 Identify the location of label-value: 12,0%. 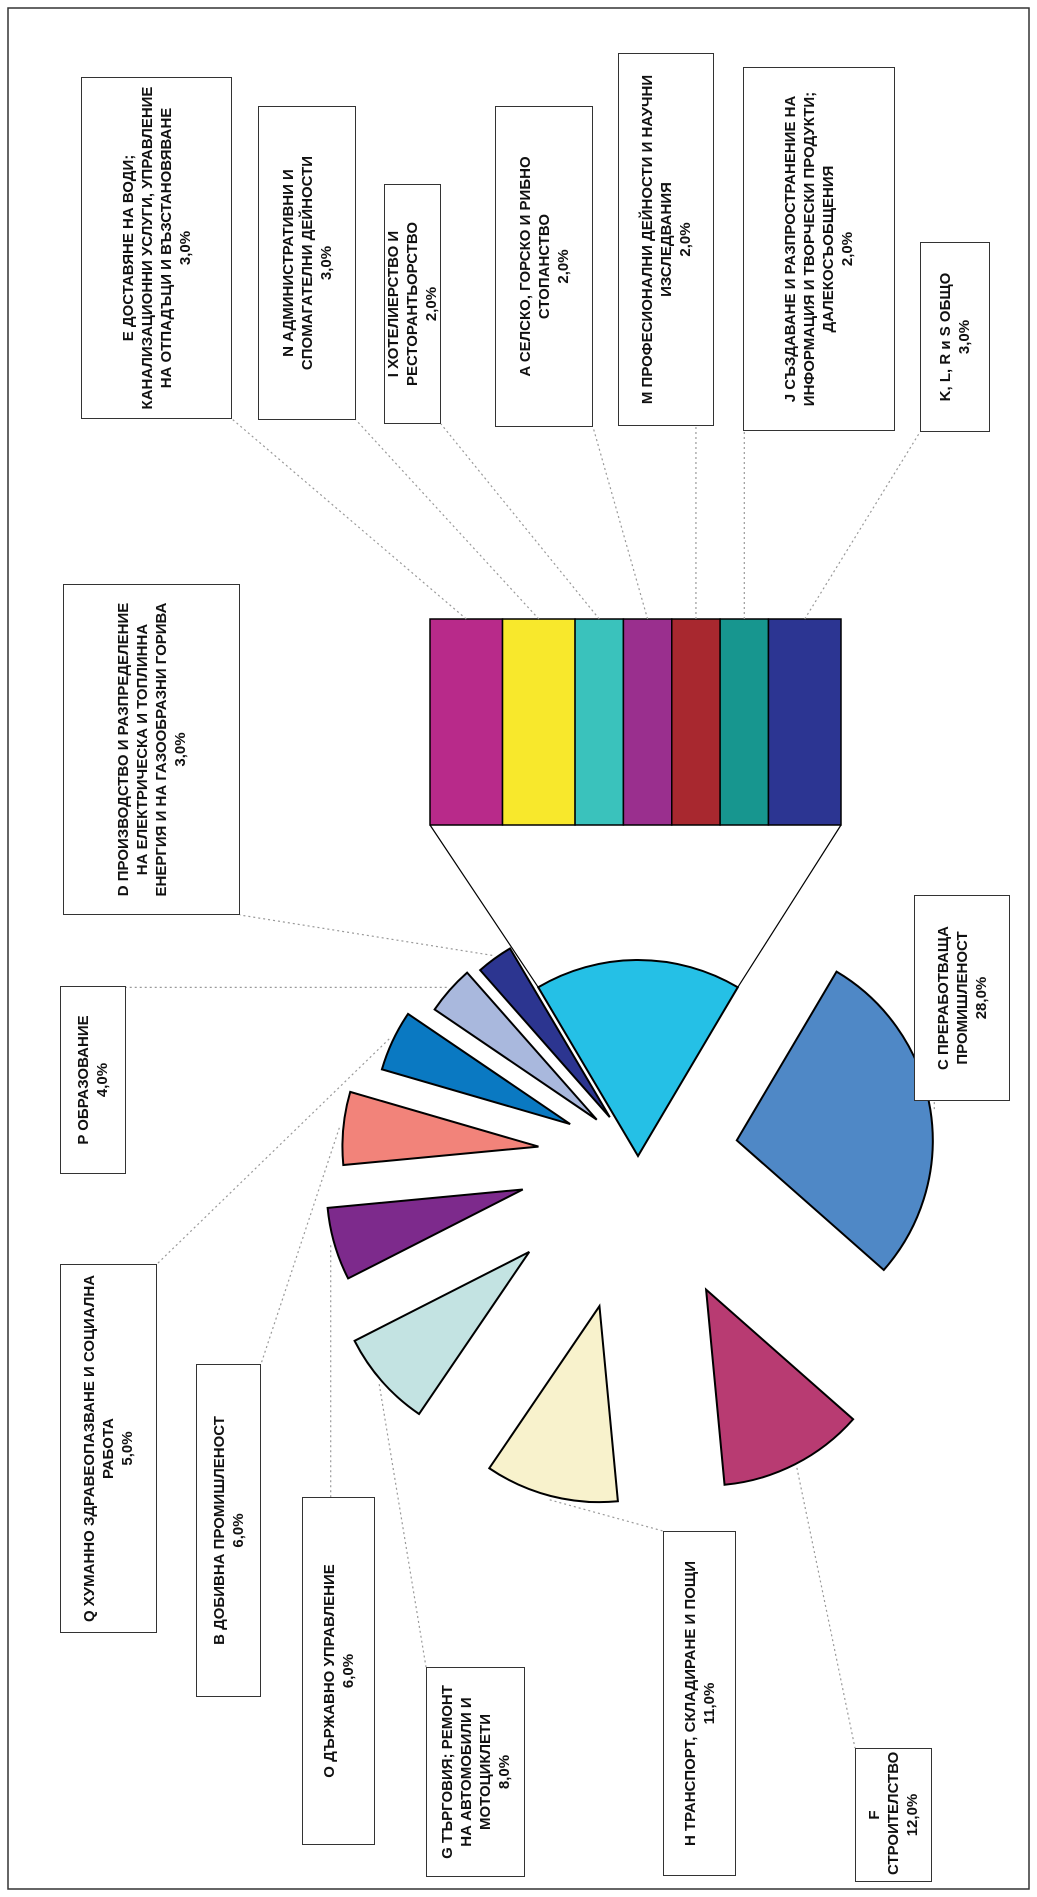
(912, 1815).